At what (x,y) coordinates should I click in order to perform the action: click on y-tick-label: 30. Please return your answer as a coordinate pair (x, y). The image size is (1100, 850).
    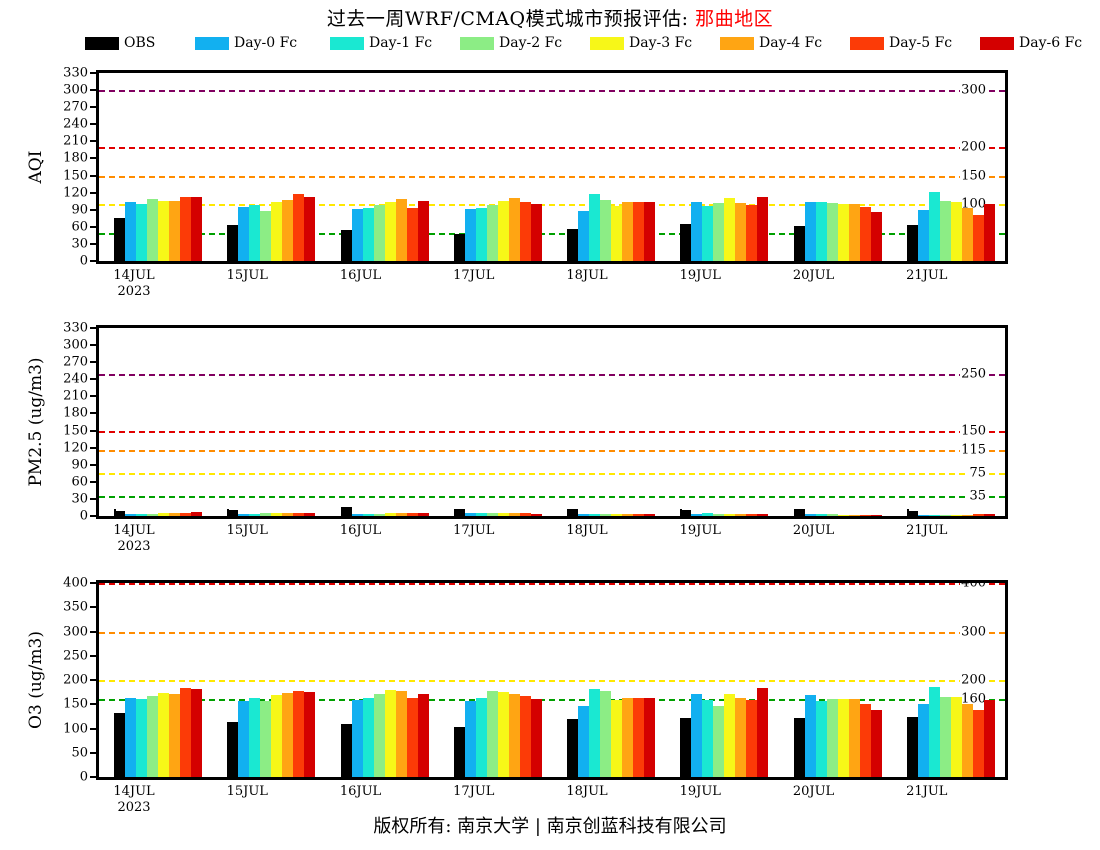
    Looking at the image, I should click on (79, 499).